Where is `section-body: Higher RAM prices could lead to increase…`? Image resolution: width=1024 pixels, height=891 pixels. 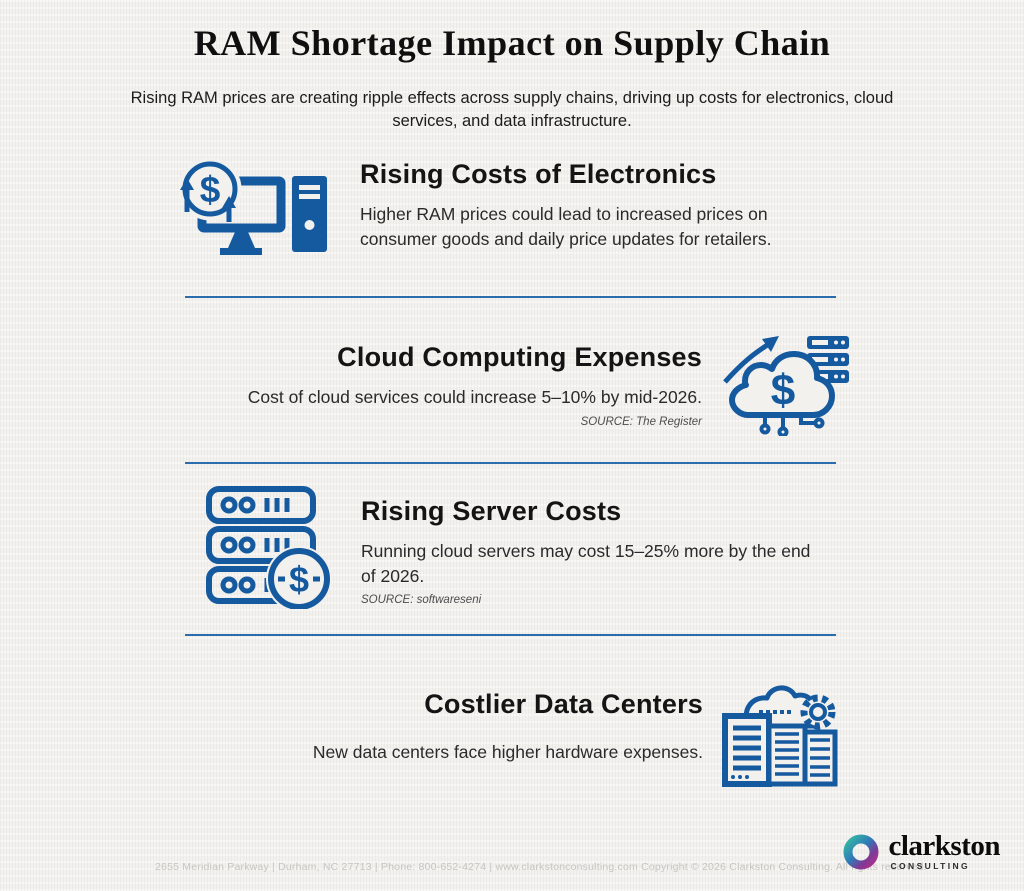 section-body: Higher RAM prices could lead to increase… is located at coordinates (566, 226).